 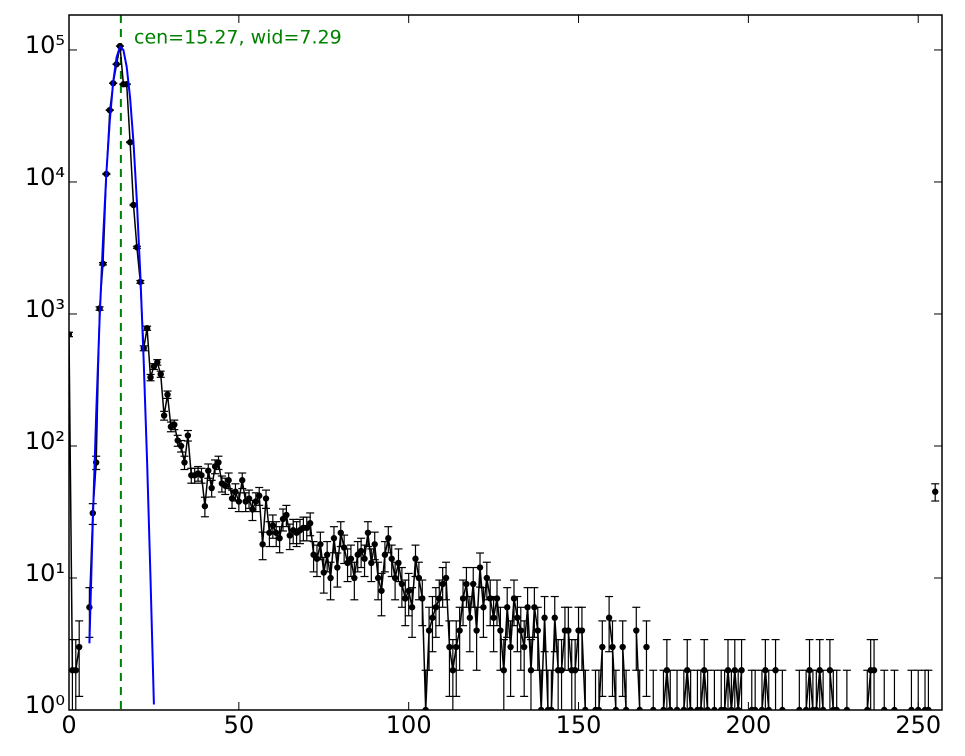 What do you see at coordinates (579, 725) in the screenshot?
I see `x-tick-label: 150` at bounding box center [579, 725].